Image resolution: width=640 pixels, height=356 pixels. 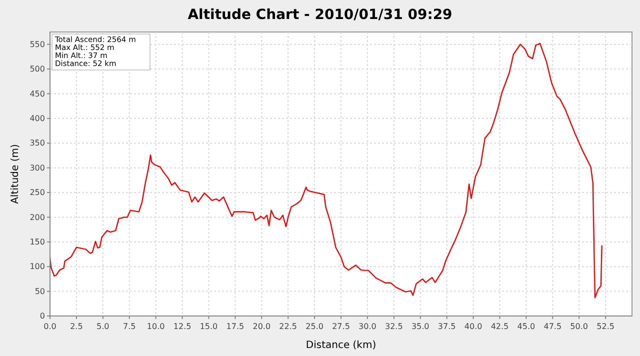 What do you see at coordinates (37, 193) in the screenshot?
I see `y-tick-label: 250` at bounding box center [37, 193].